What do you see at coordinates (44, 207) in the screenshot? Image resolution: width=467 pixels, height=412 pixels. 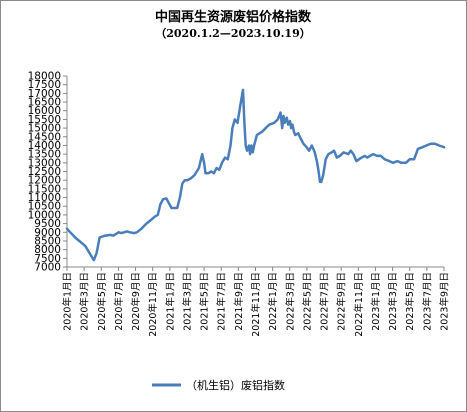 I see `y-tick-label: 10500` at bounding box center [44, 207].